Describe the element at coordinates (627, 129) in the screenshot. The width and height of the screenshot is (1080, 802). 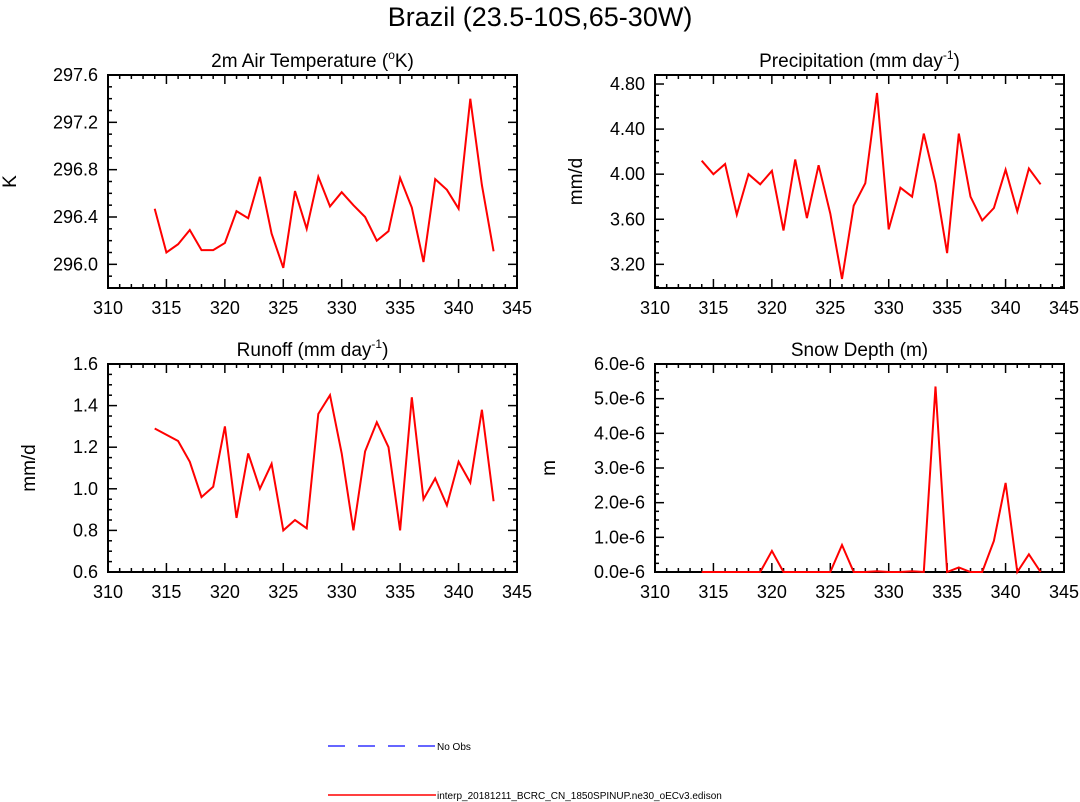
I see `y-tick-label: 4.40` at that location.